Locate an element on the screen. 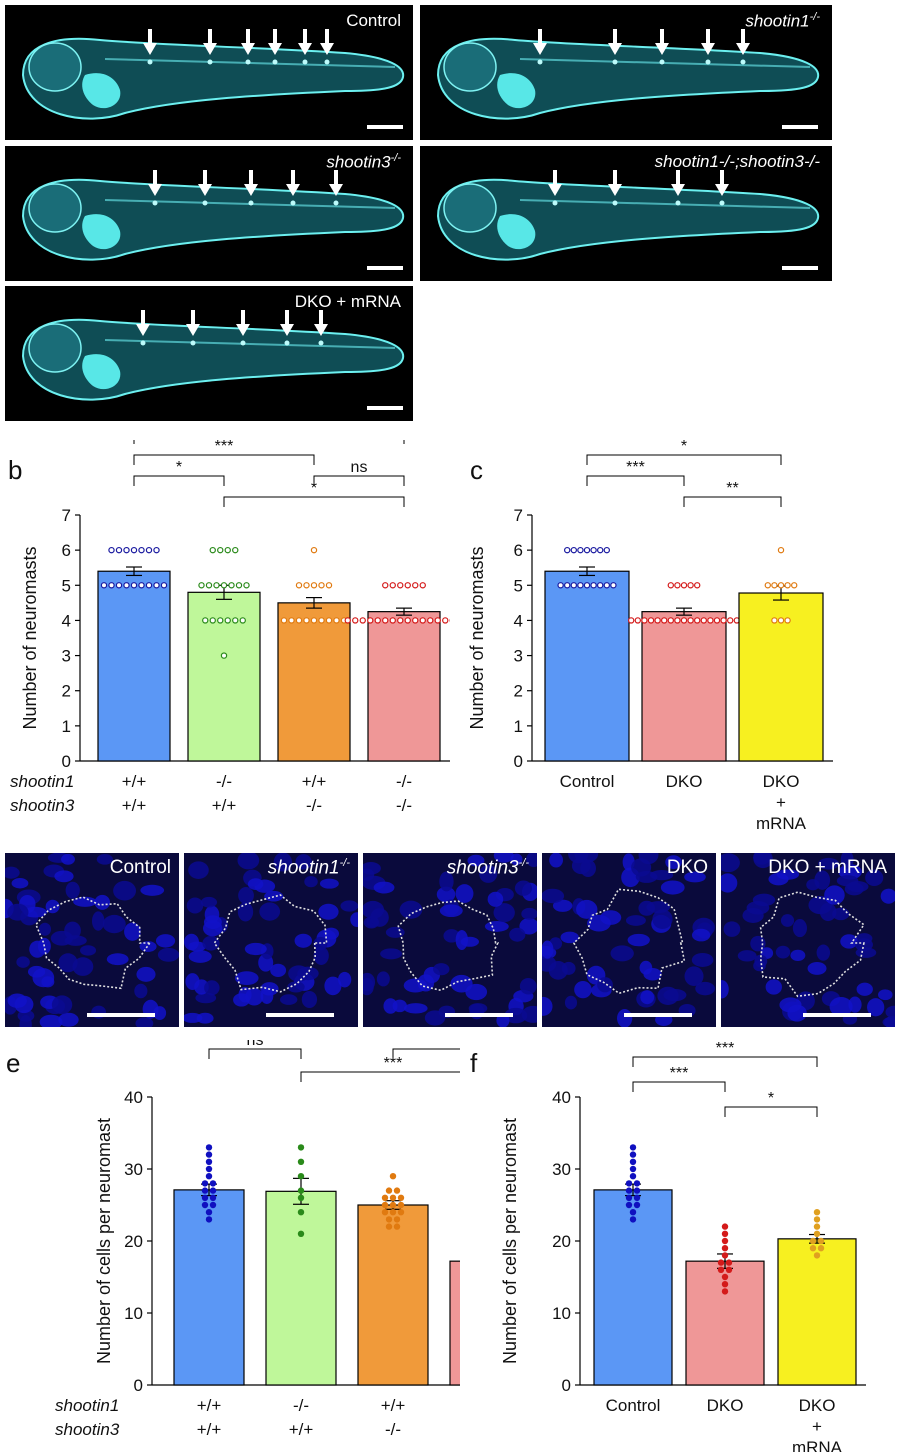  significance-label: *** is located at coordinates (224, 447).